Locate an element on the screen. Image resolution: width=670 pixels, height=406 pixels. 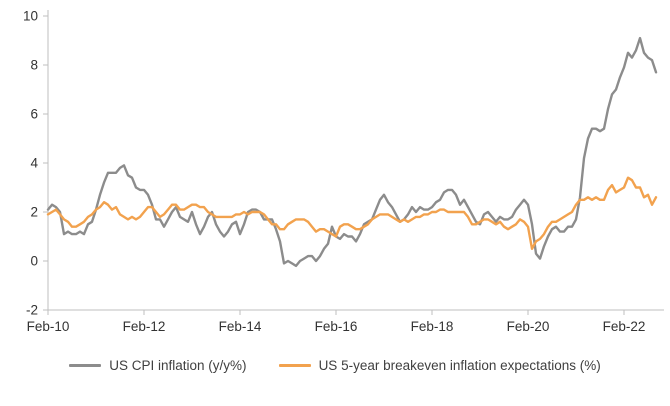
legend-item-cpi: US CPI inflation (y/y%) is located at coordinates (158, 365).